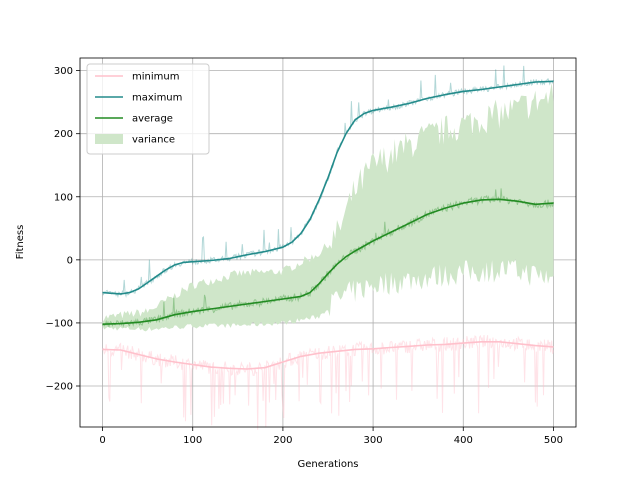  I want to click on legend: minimum maximum average variance, so click(148, 109).